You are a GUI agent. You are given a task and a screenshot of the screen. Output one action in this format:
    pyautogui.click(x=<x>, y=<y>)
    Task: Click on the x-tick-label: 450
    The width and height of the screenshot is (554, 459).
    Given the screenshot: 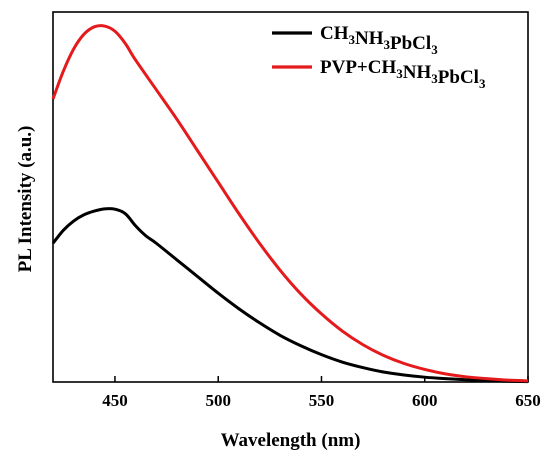 What is the action you would take?
    pyautogui.click(x=115, y=400)
    